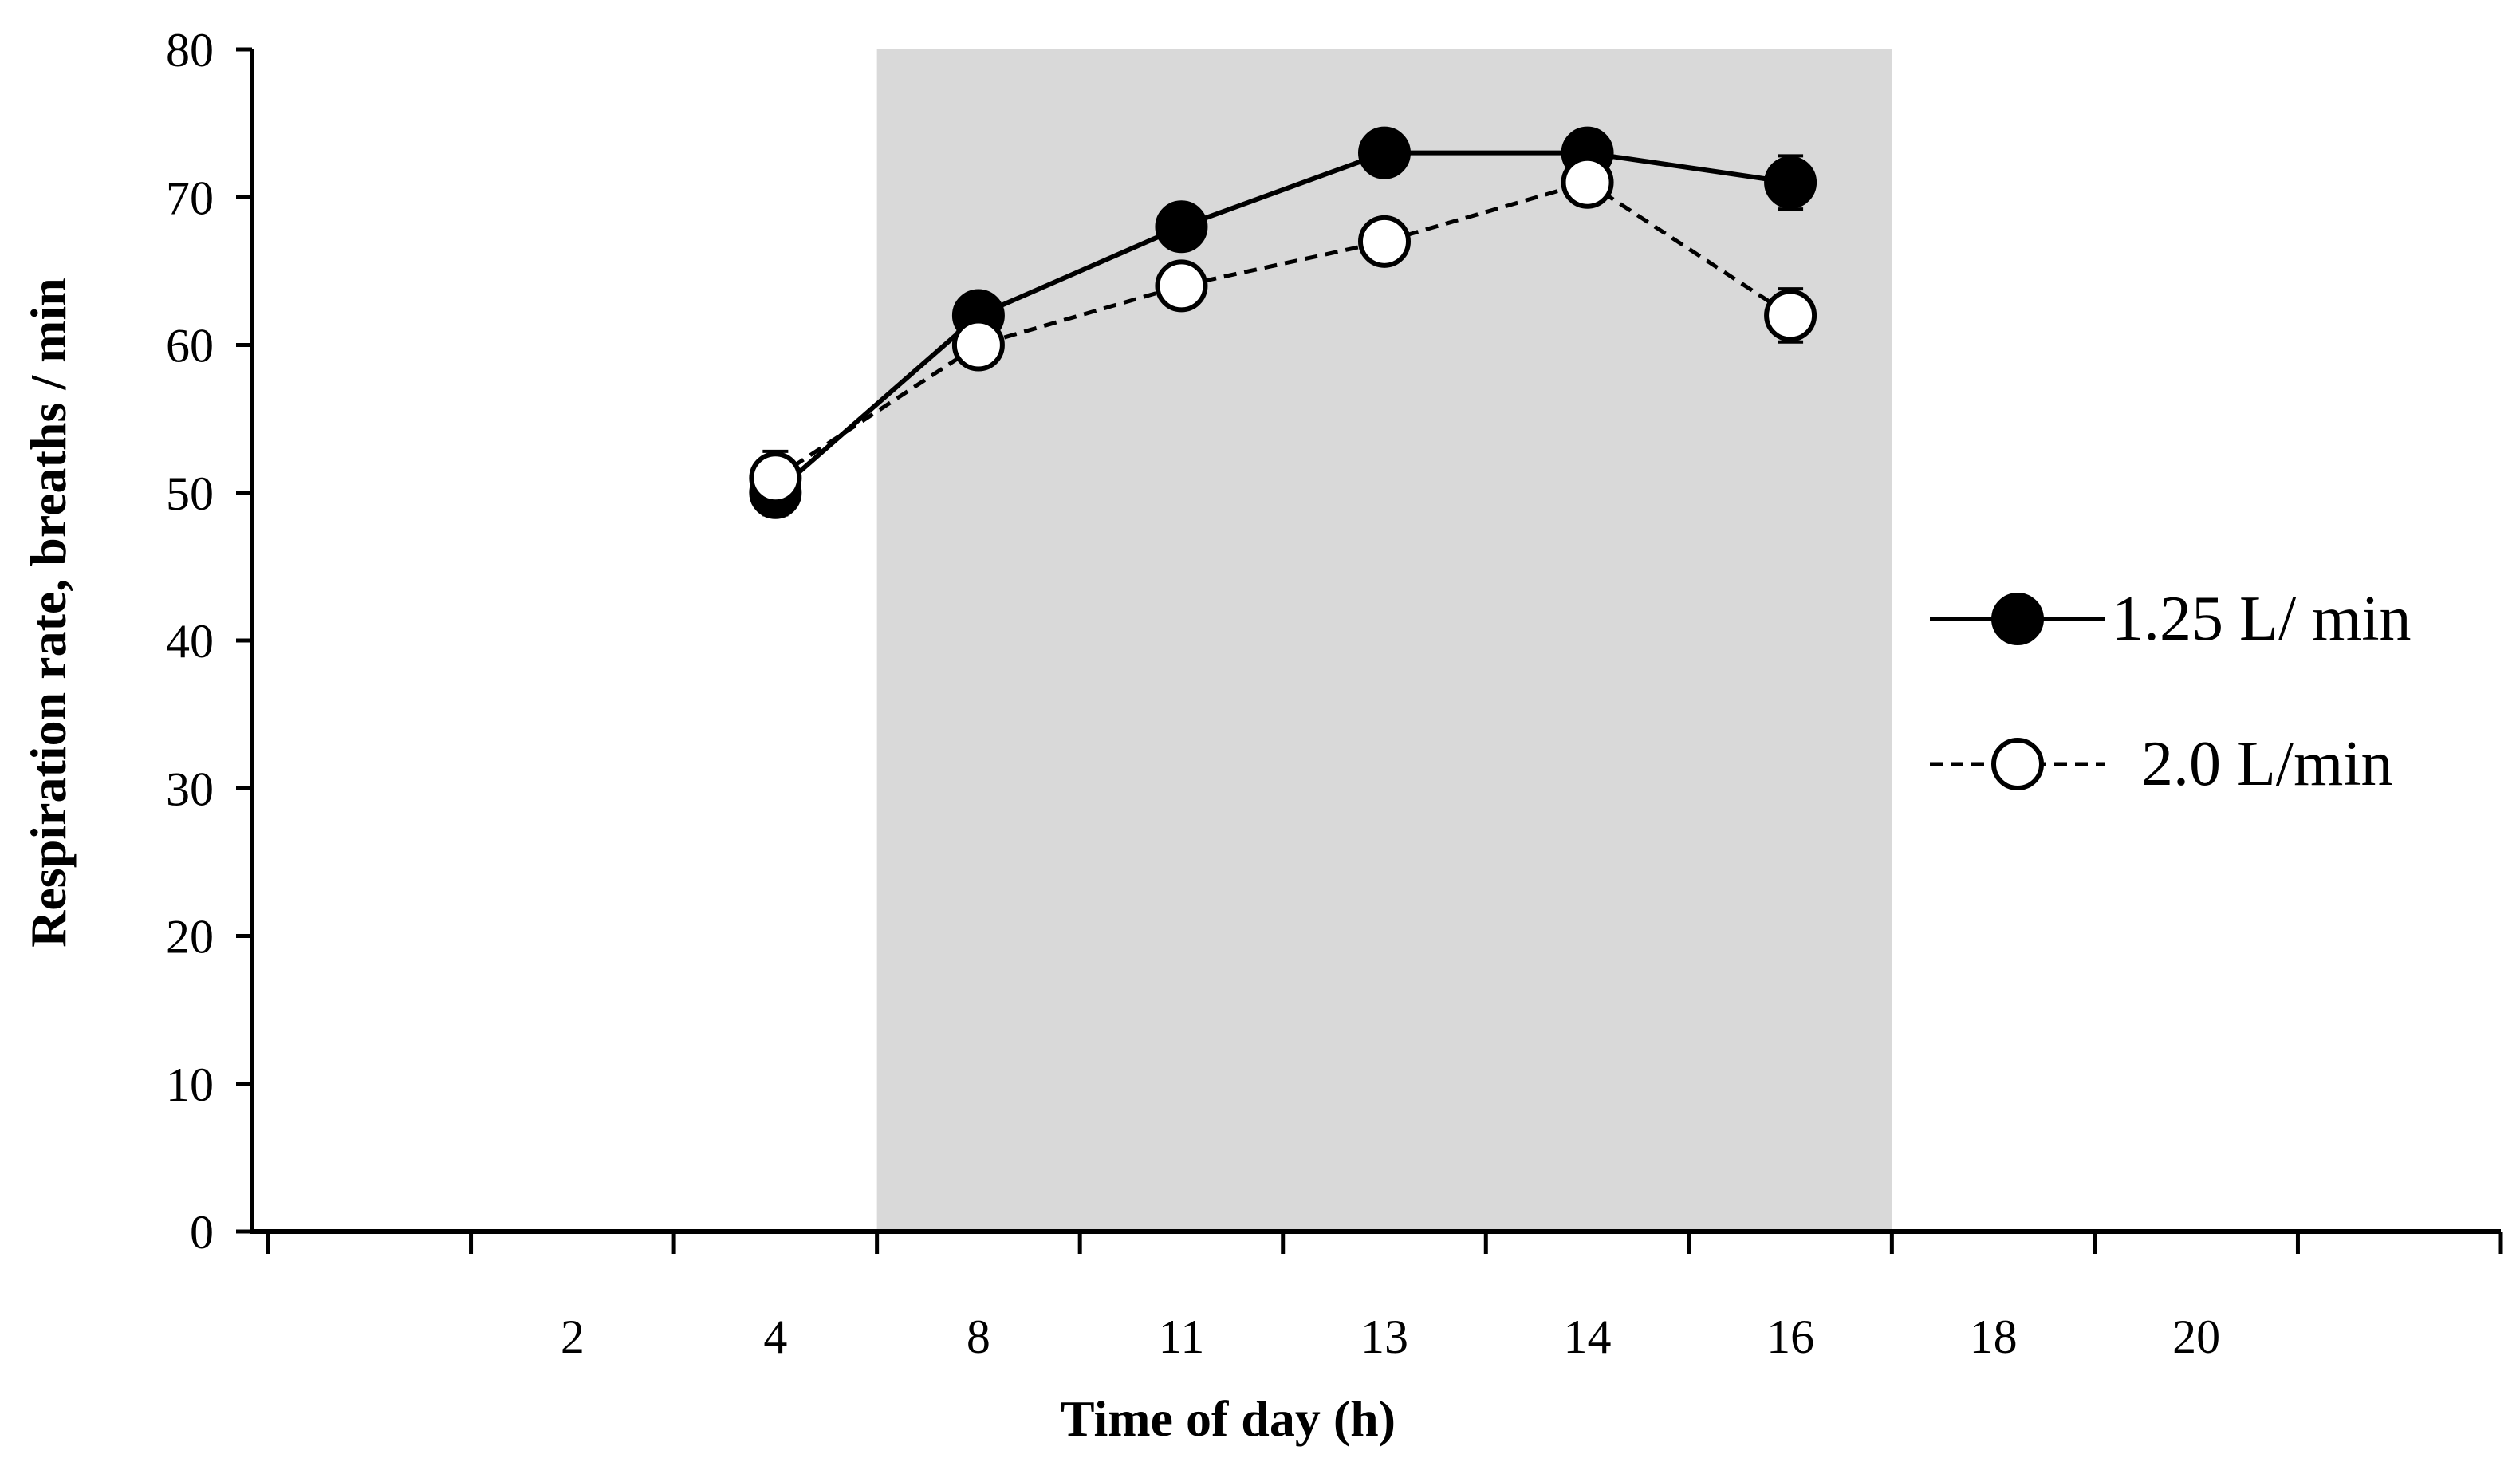 The width and height of the screenshot is (2520, 1466). Describe the element at coordinates (1228, 1418) in the screenshot. I see `x-axis-title: Time of day (h)` at that location.